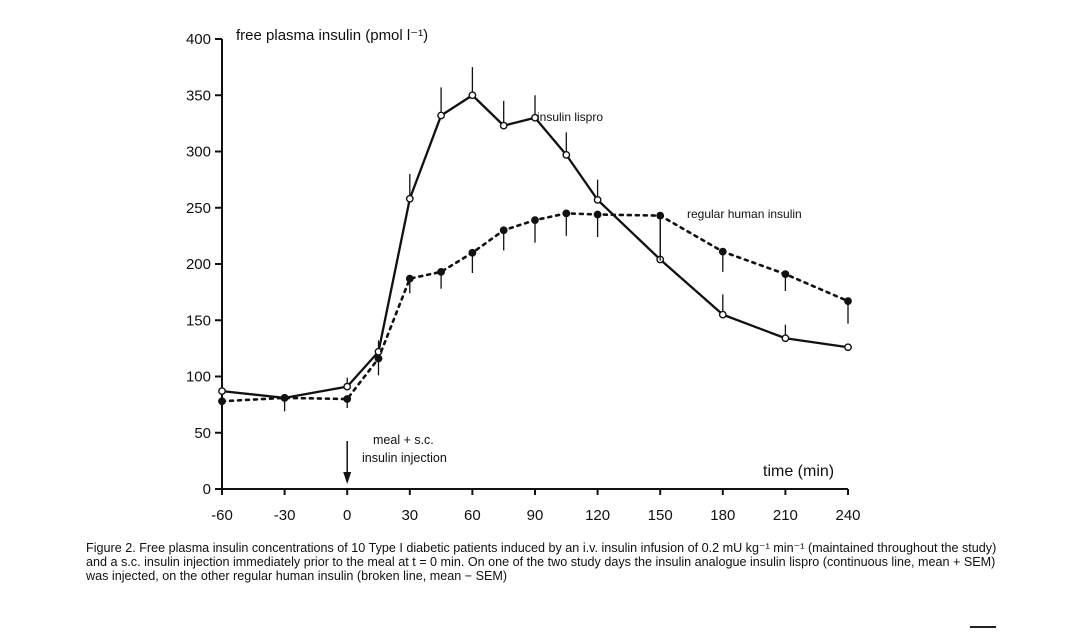  Describe the element at coordinates (347, 515) in the screenshot. I see `x-tick-label: 0` at that location.